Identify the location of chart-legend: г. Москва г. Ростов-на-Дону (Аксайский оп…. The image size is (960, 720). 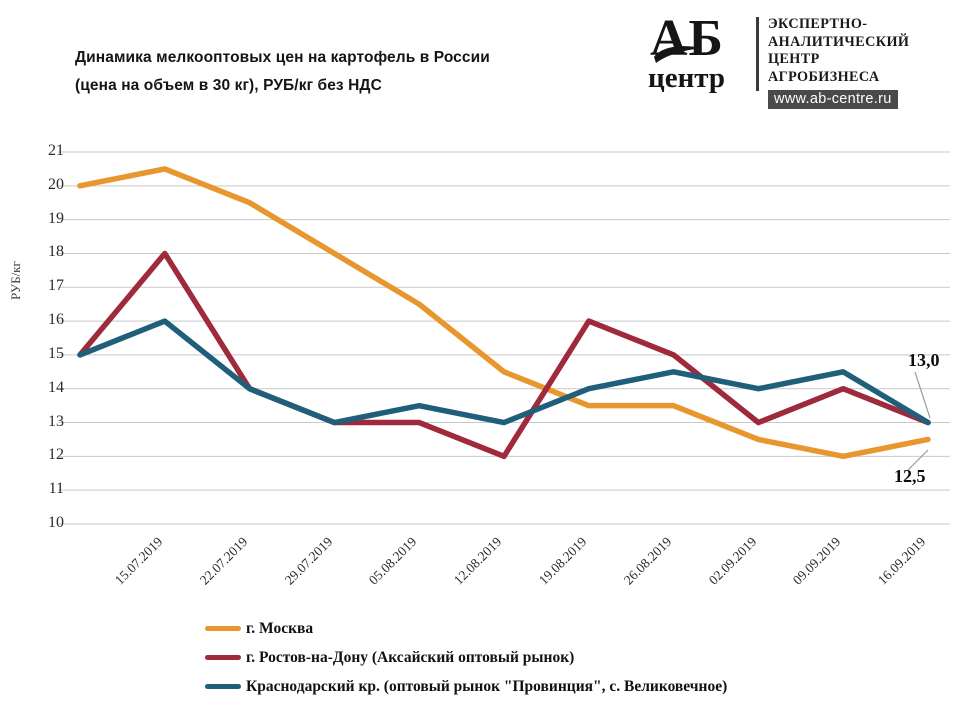
(466, 659).